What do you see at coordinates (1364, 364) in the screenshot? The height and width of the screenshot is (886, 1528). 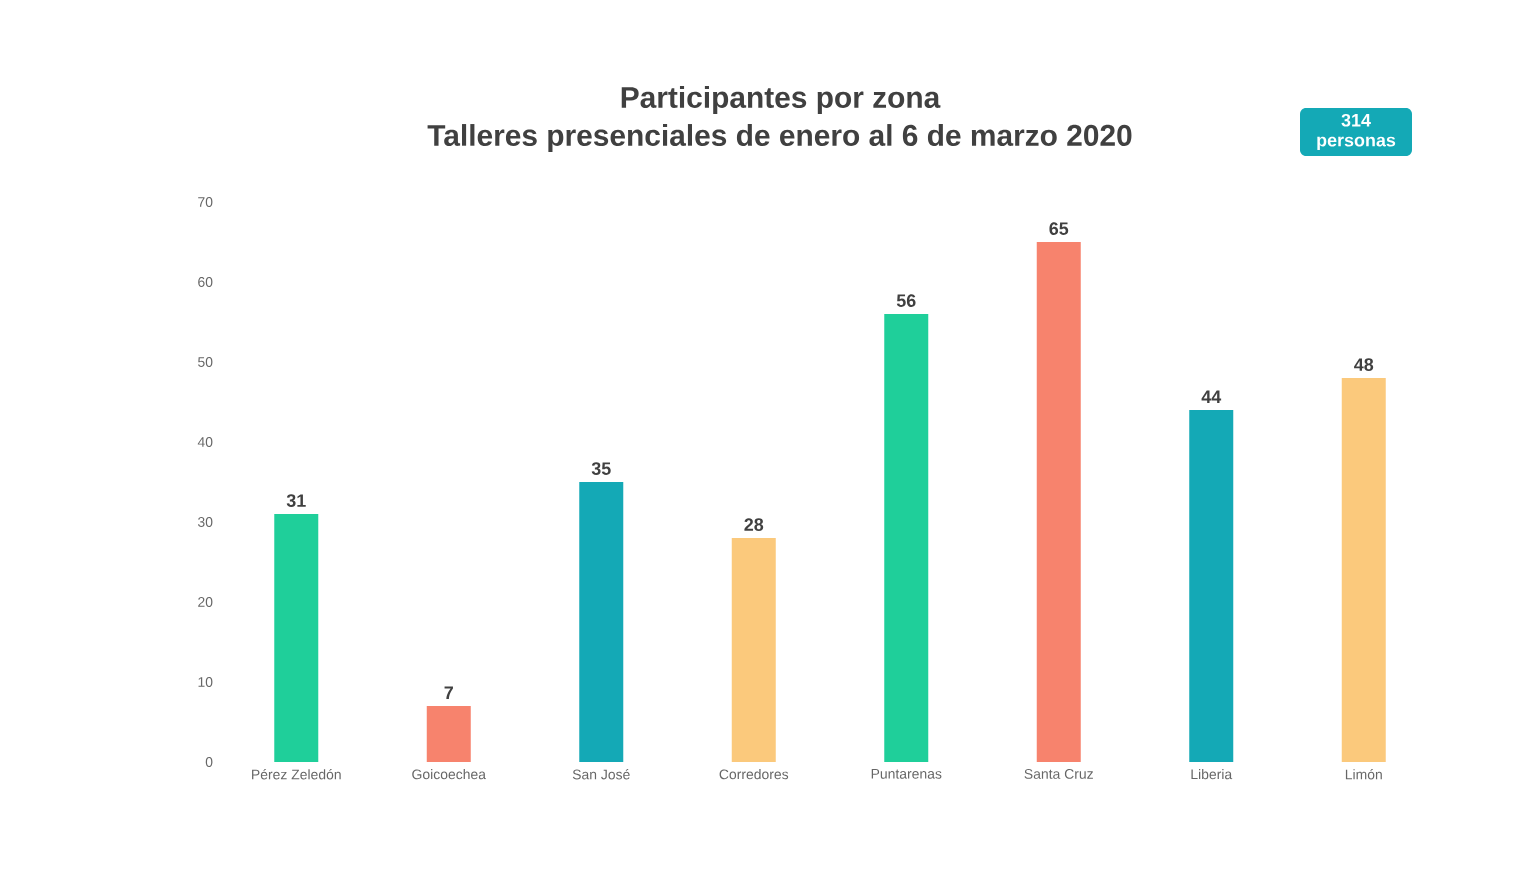 I see `data-label: 48` at bounding box center [1364, 364].